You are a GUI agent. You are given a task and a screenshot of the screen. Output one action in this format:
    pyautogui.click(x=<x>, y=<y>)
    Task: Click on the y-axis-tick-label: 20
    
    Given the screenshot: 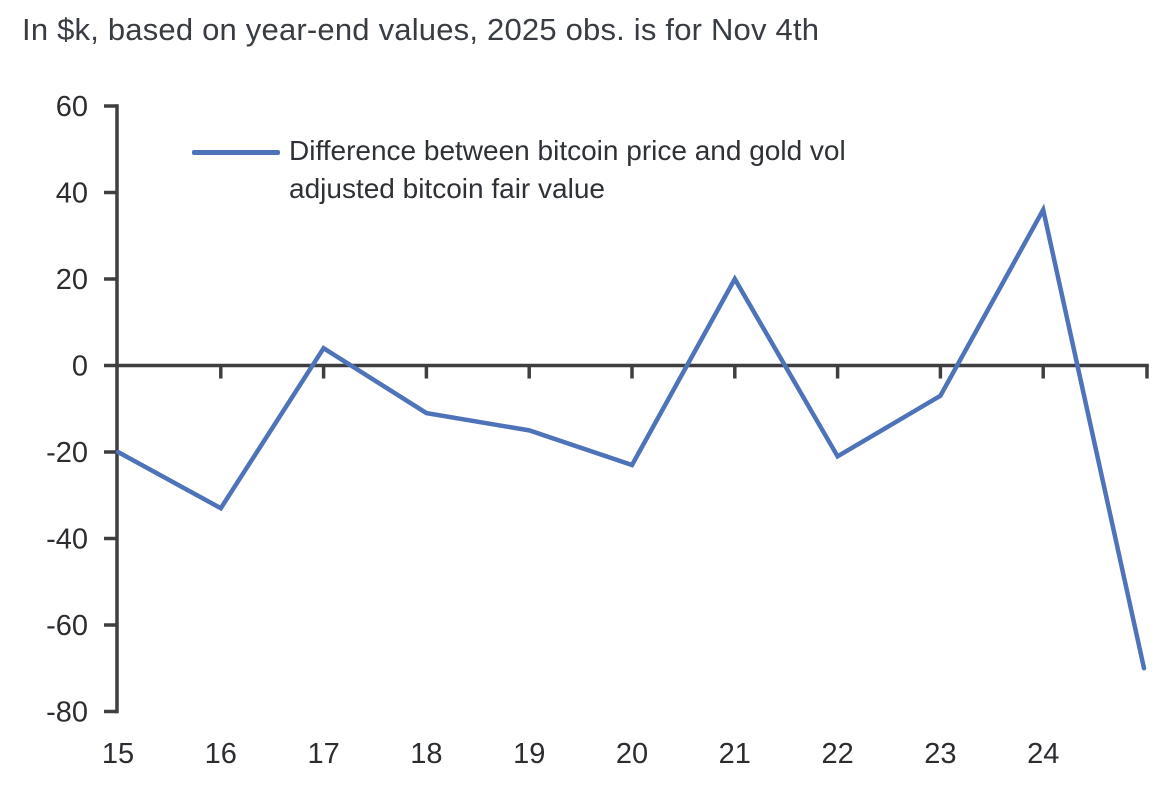 What is the action you would take?
    pyautogui.click(x=72, y=280)
    